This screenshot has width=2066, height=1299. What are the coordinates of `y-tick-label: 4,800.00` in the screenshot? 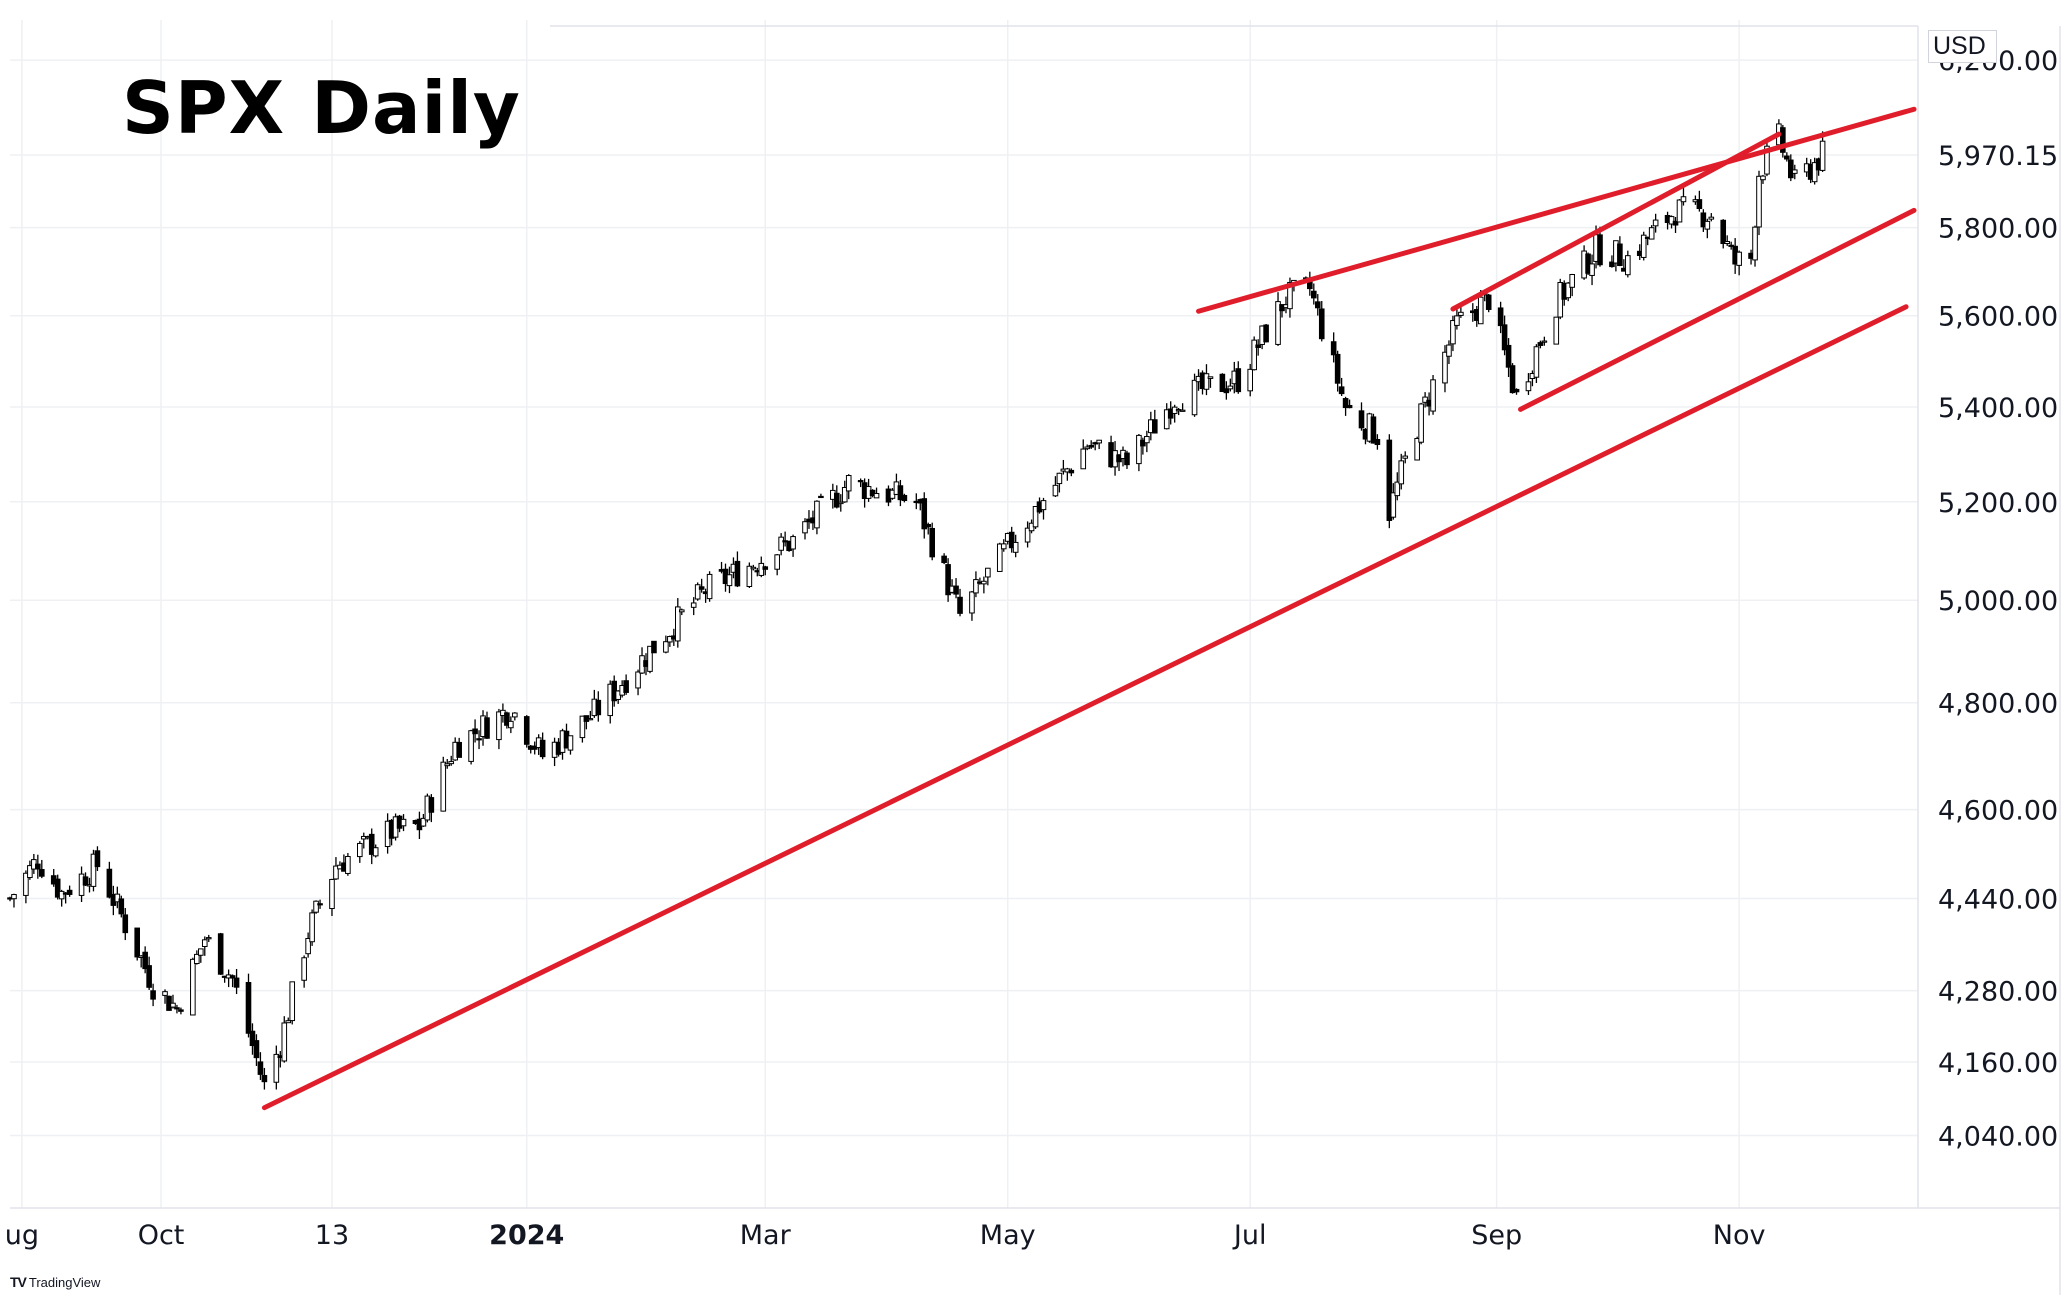 It's located at (1998, 704).